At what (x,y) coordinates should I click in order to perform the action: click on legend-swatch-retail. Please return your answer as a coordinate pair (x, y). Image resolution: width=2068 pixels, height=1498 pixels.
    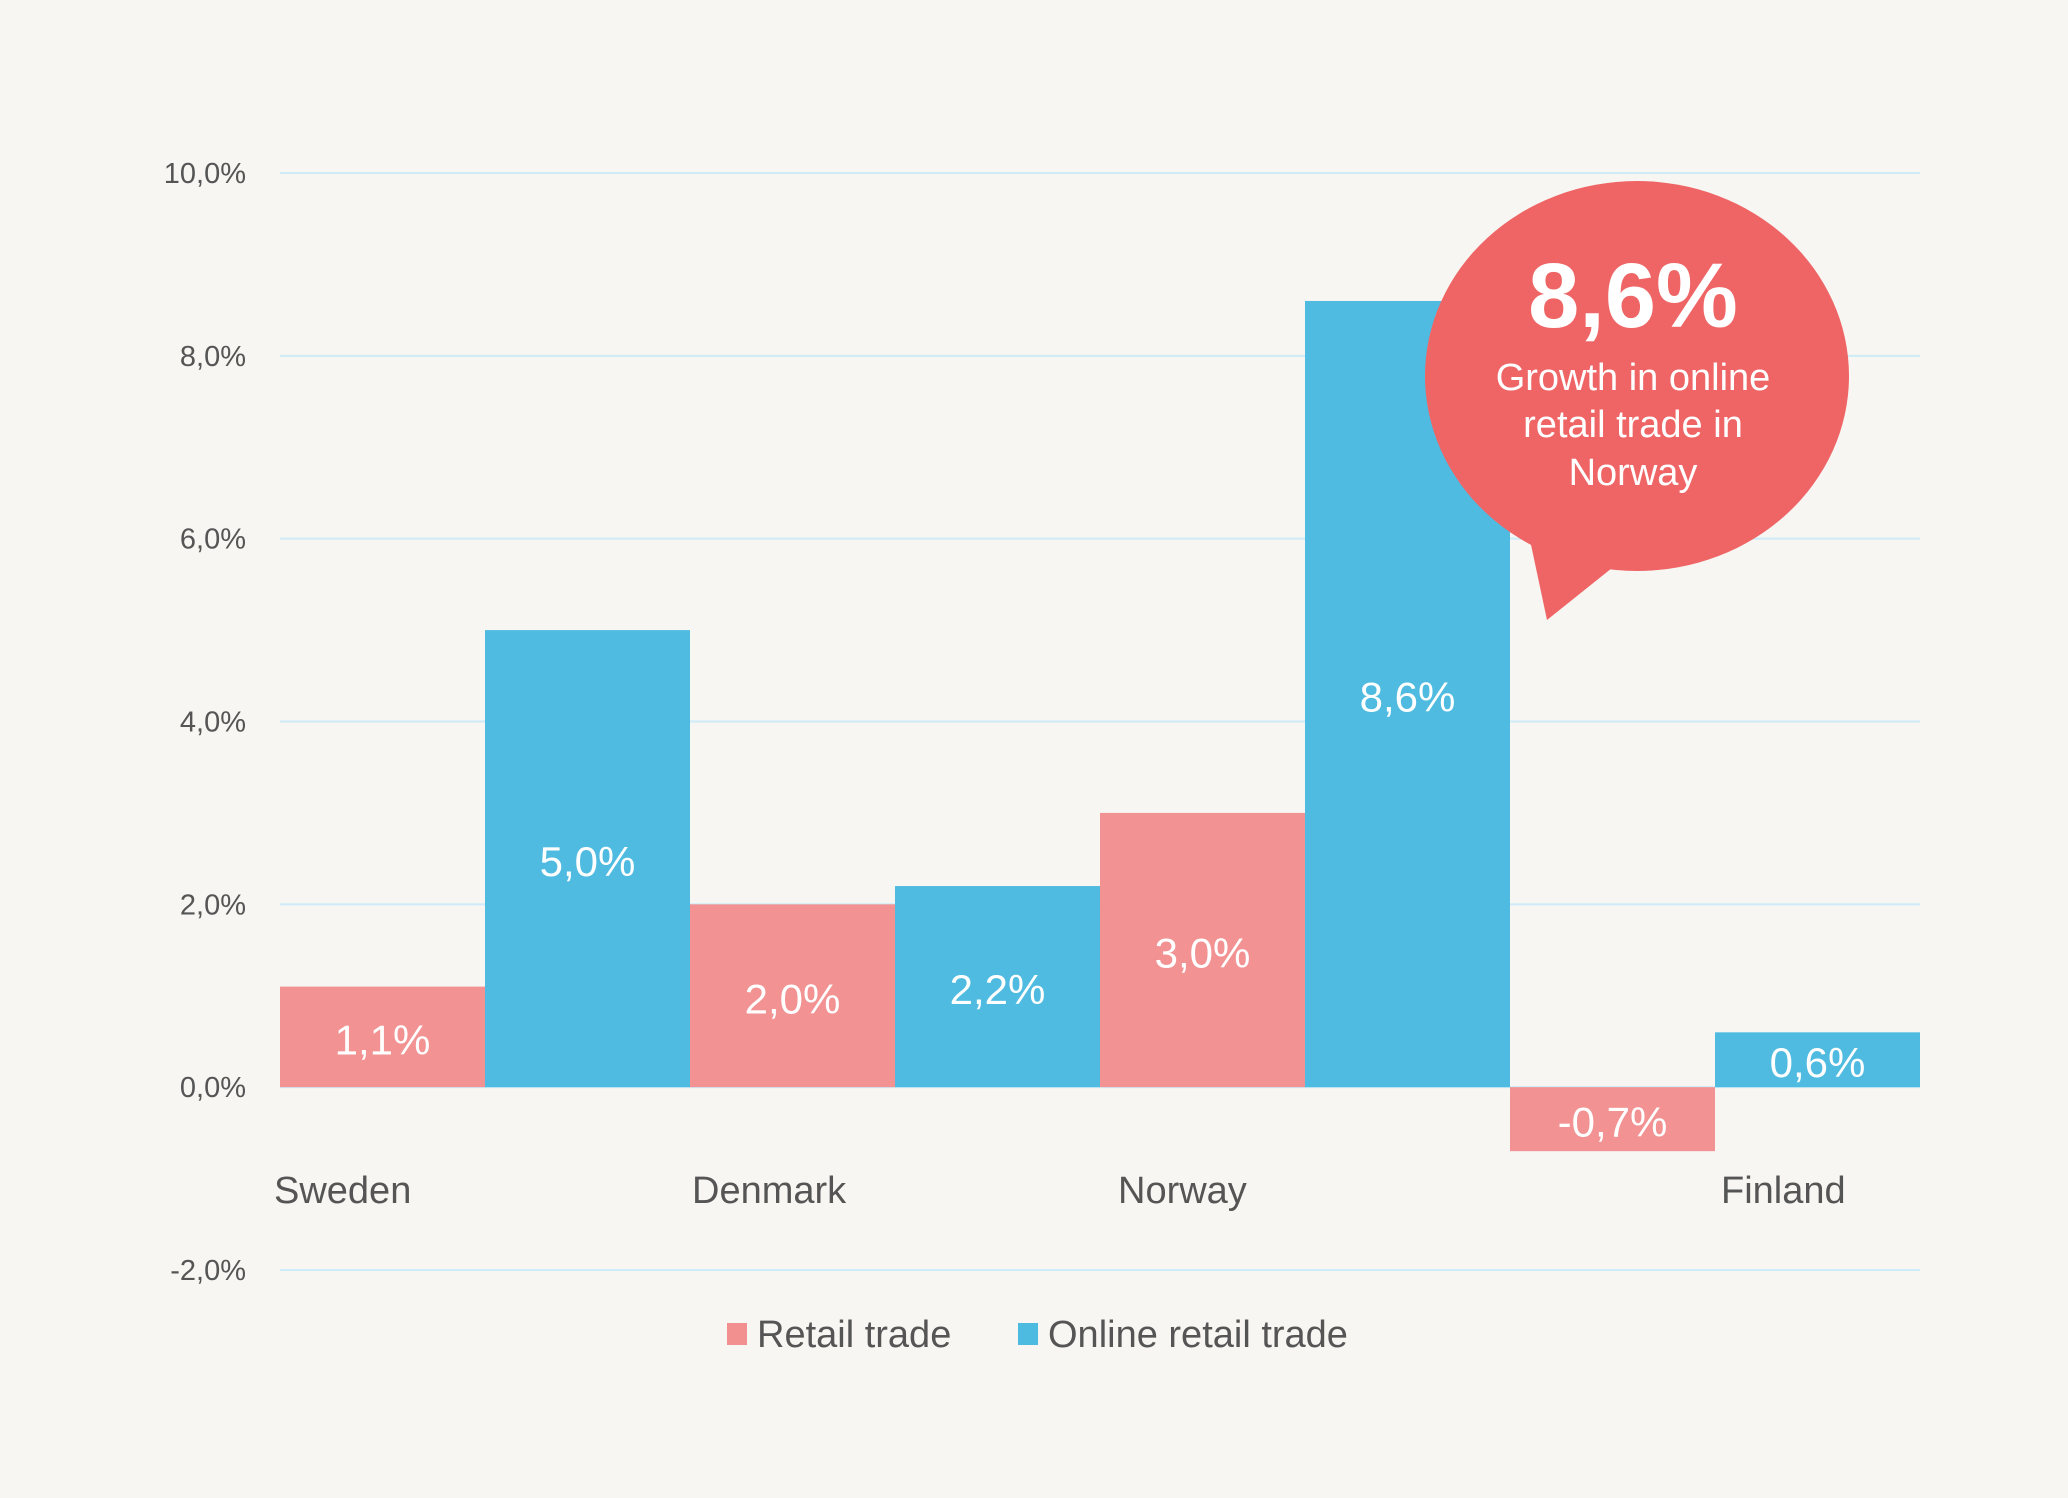
    Looking at the image, I should click on (737, 1334).